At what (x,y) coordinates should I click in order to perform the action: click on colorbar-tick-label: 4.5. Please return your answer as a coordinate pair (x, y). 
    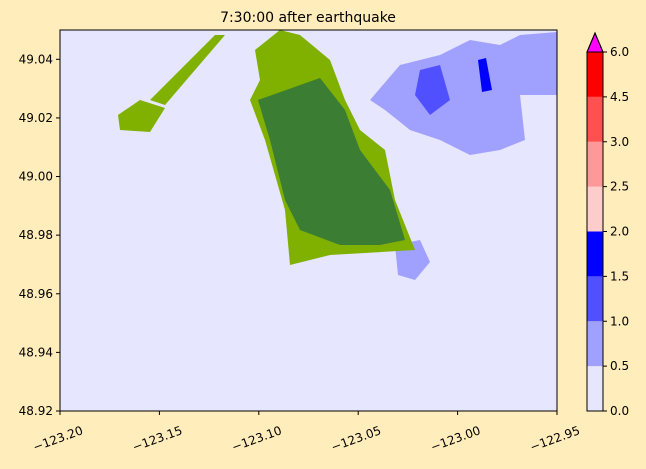
    Looking at the image, I should click on (619, 97).